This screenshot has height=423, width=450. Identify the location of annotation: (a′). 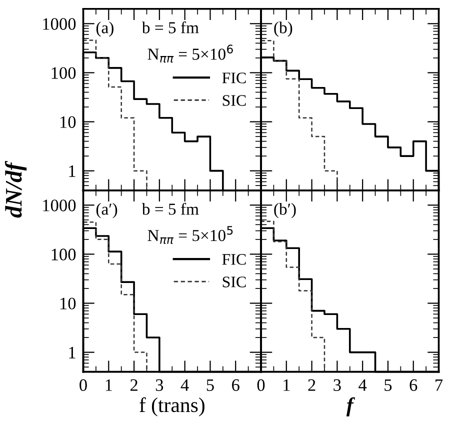
(107, 210).